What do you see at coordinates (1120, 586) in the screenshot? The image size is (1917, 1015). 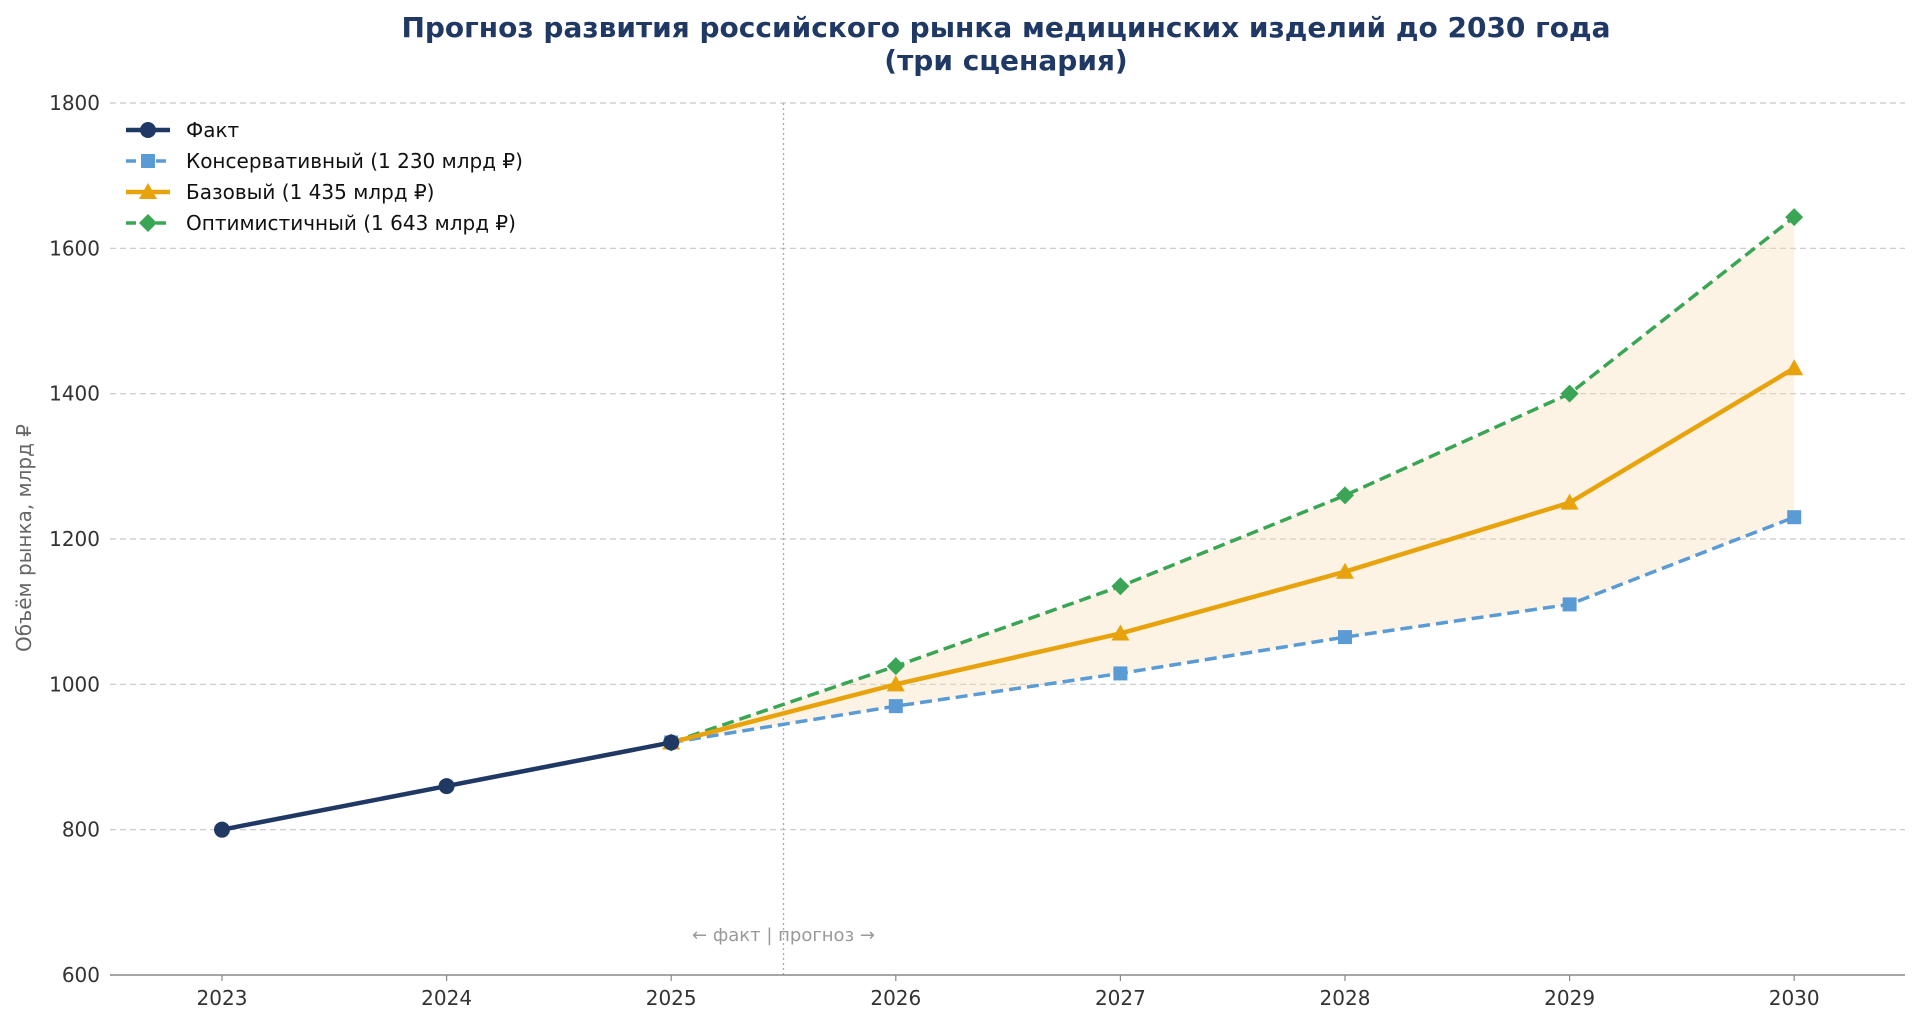 I see `data-point-3-2027` at bounding box center [1120, 586].